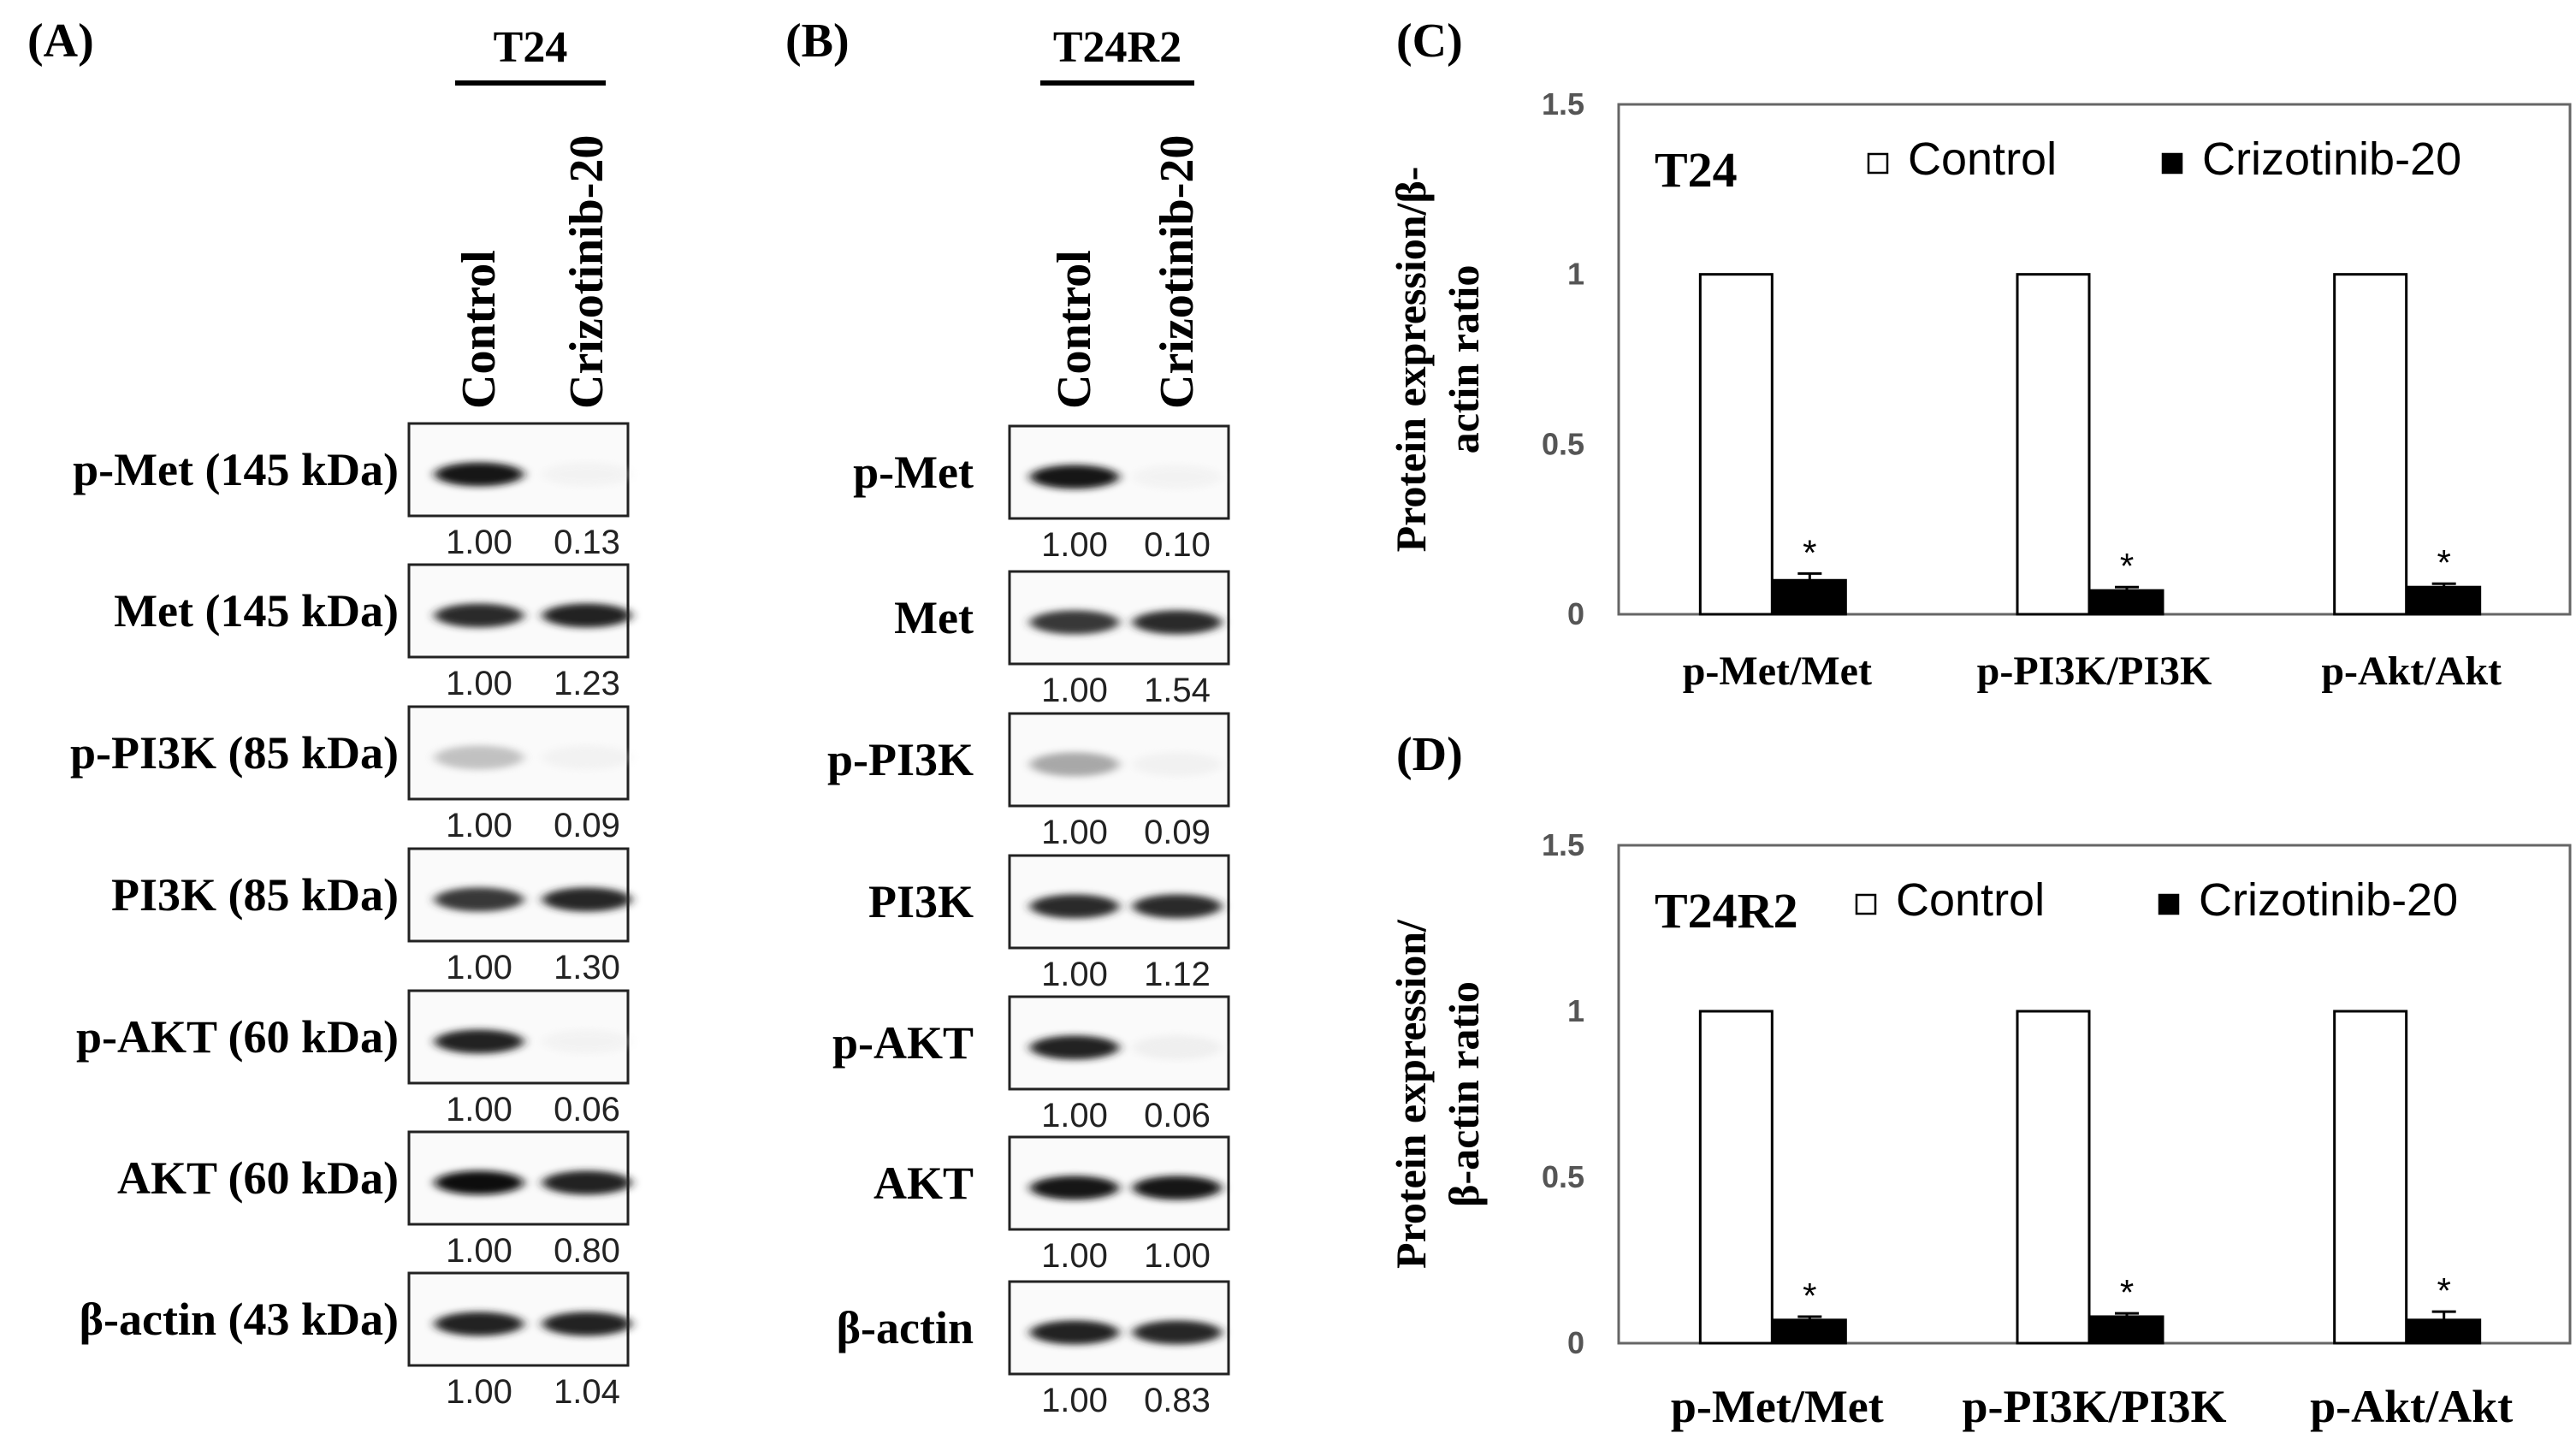 This screenshot has height=1445, width=2576. Describe the element at coordinates (913, 472) in the screenshot. I see `protein-label: p-Met` at that location.